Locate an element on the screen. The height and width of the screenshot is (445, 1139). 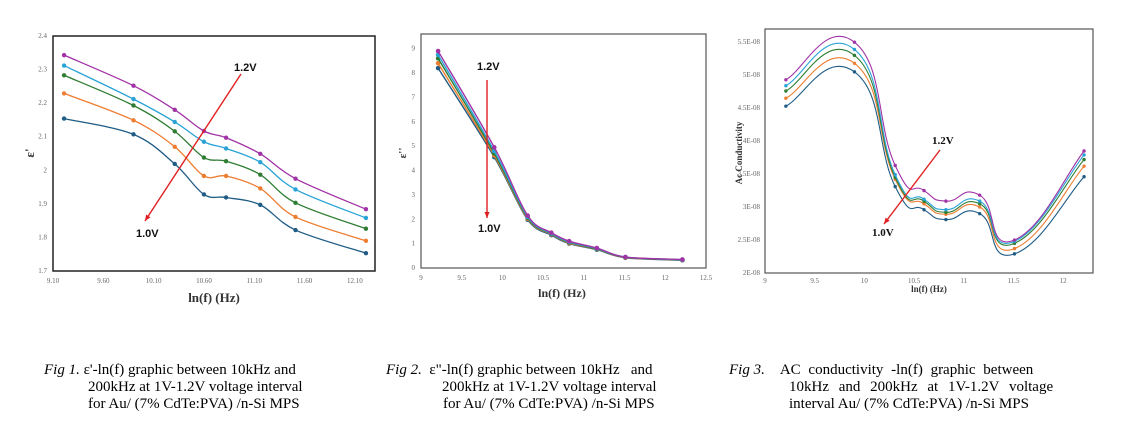
caption-label: Fig 1. is located at coordinates (62, 370).